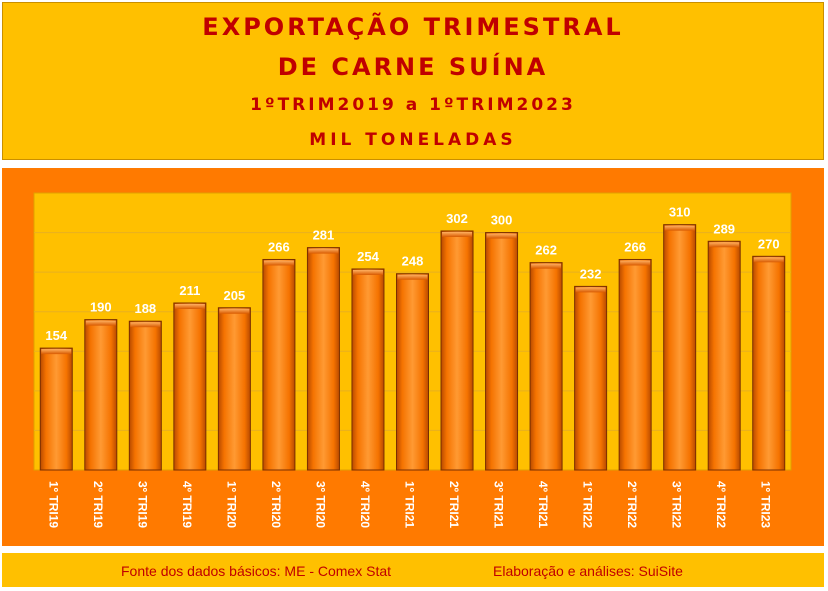  I want to click on data-label: 154, so click(56, 335).